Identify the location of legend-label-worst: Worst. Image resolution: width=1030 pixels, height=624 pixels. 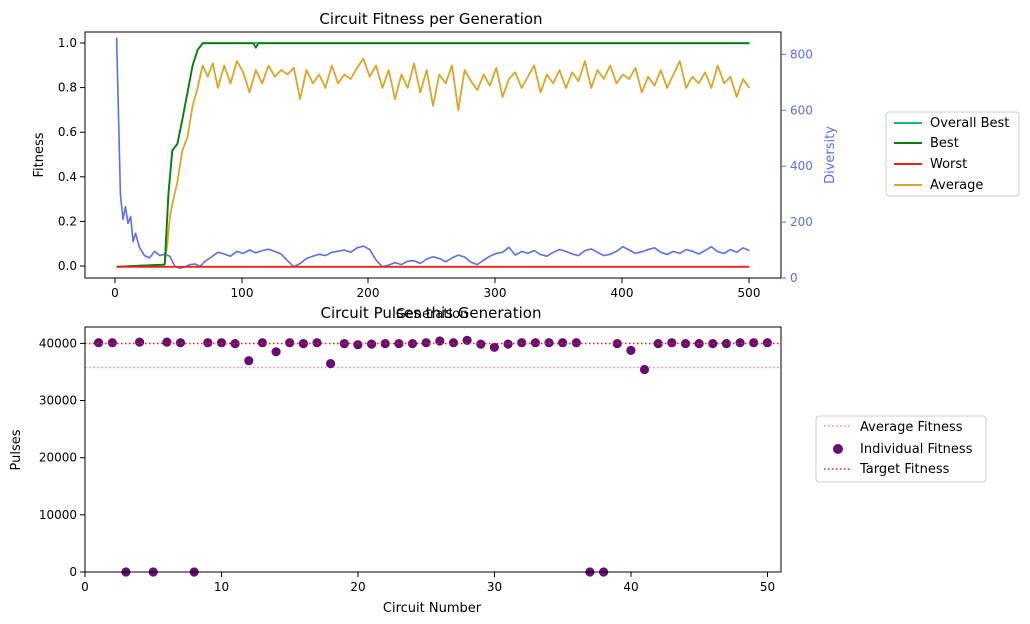
(948, 164).